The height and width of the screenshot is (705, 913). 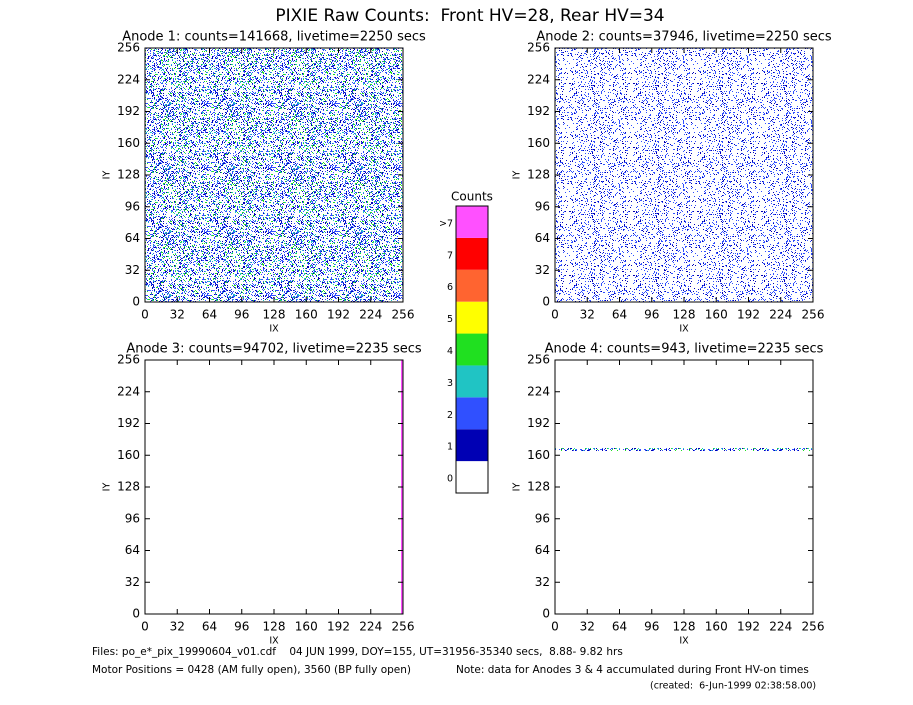 I want to click on colorbar-frame, so click(x=472, y=349).